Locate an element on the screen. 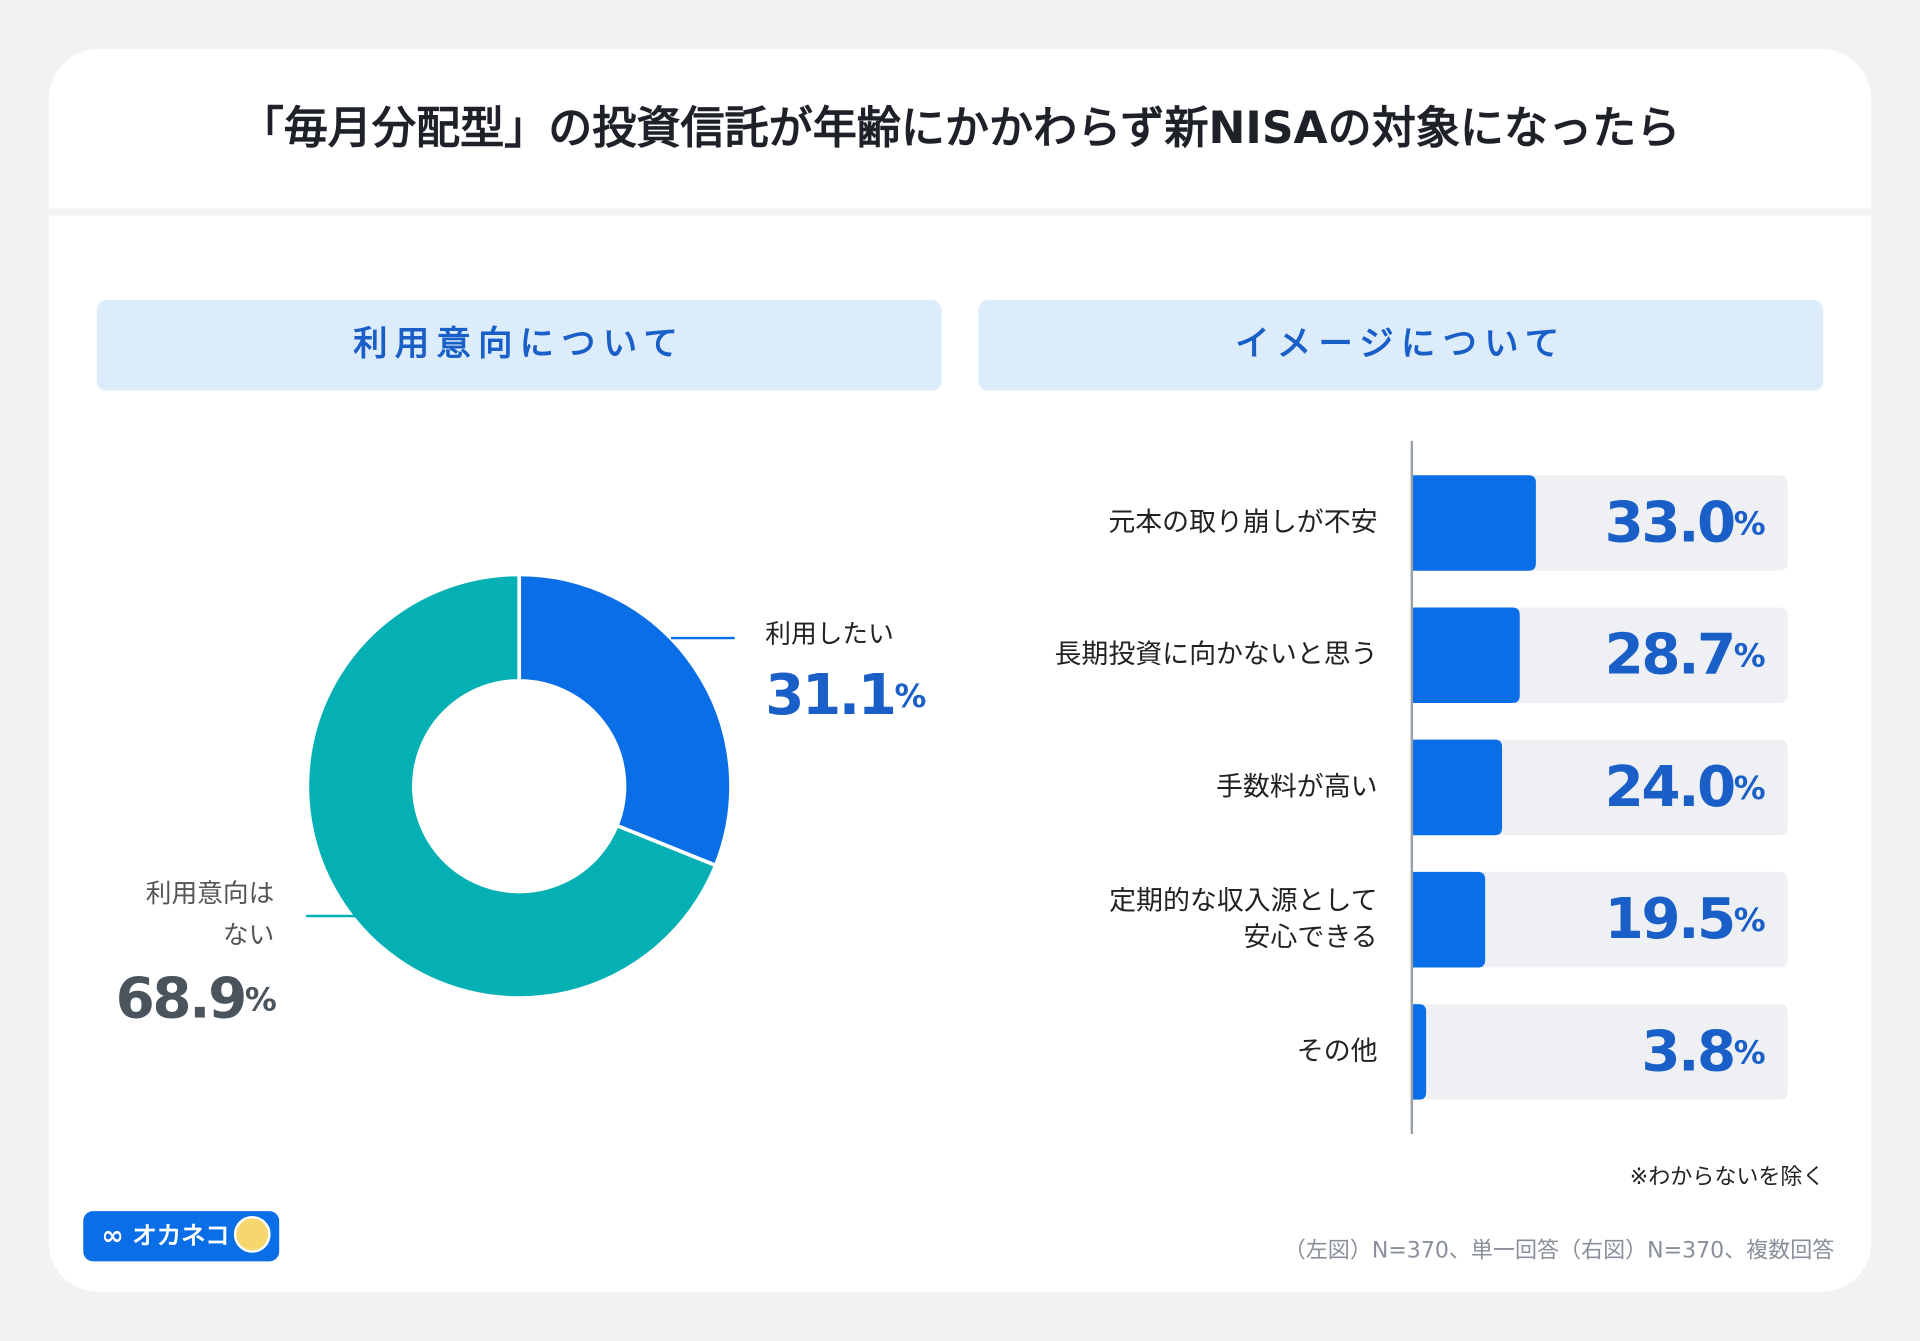  slice-value-label: 68.9% is located at coordinates (196, 998).